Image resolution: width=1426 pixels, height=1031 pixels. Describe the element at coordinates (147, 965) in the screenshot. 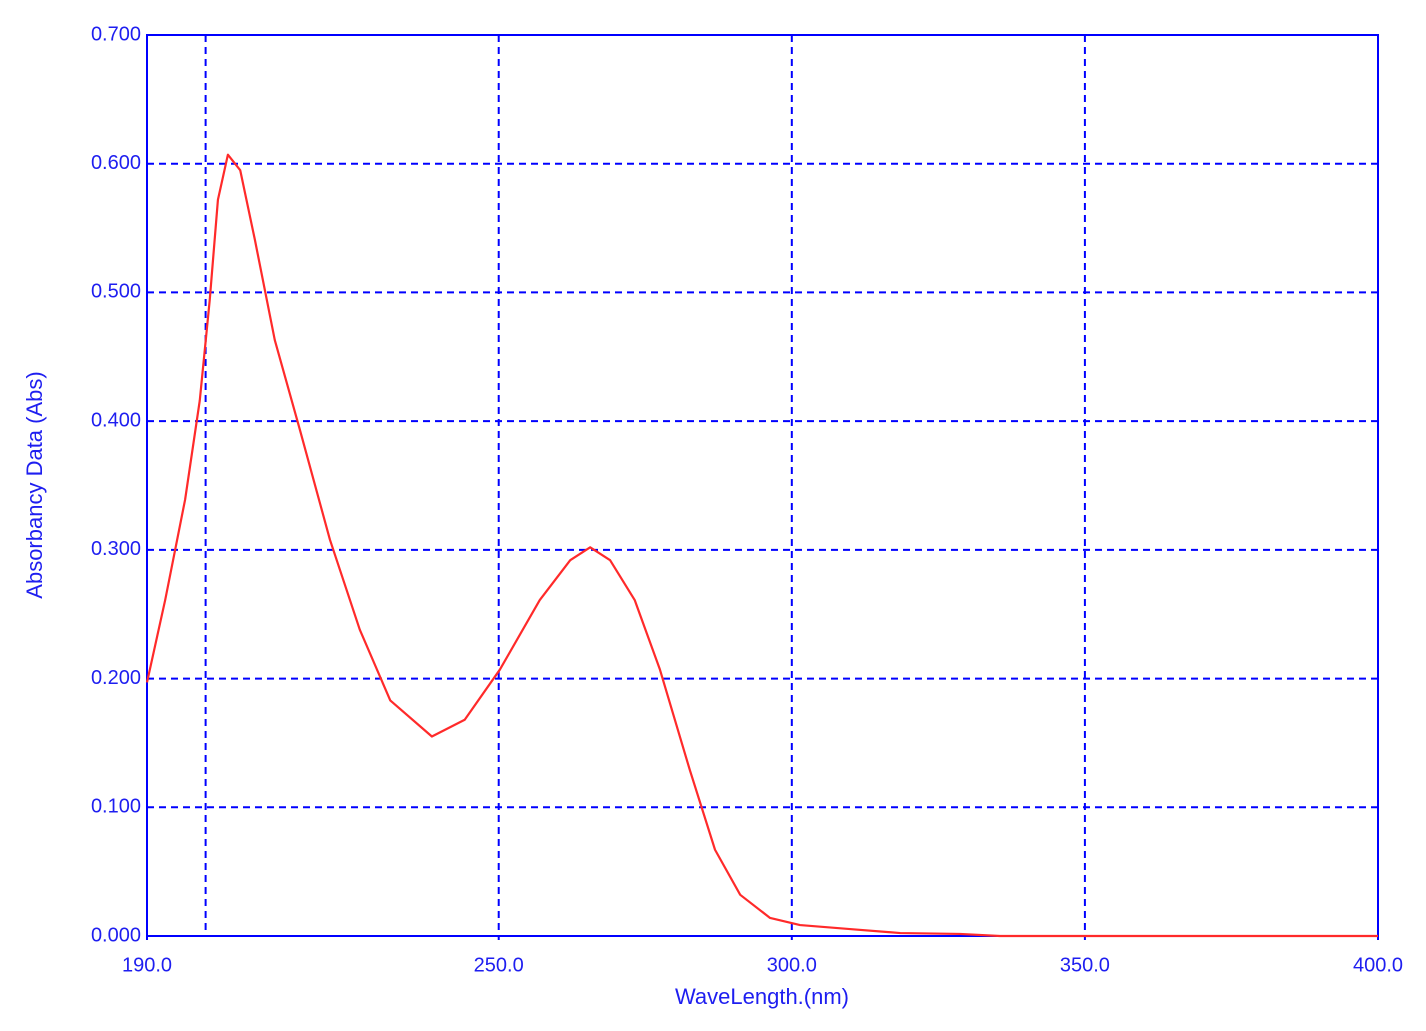

I see `x-tick-label: 190.0` at that location.